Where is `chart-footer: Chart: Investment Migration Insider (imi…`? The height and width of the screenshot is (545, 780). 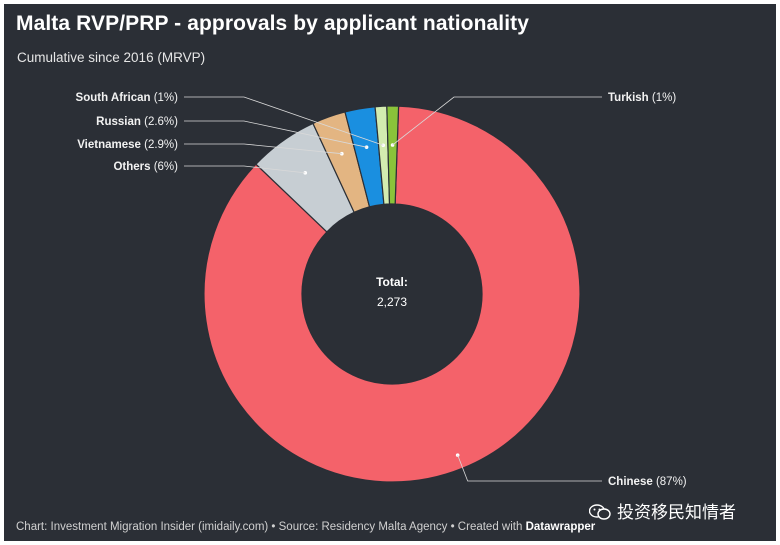 chart-footer: Chart: Investment Migration Insider (imi… is located at coordinates (305, 527).